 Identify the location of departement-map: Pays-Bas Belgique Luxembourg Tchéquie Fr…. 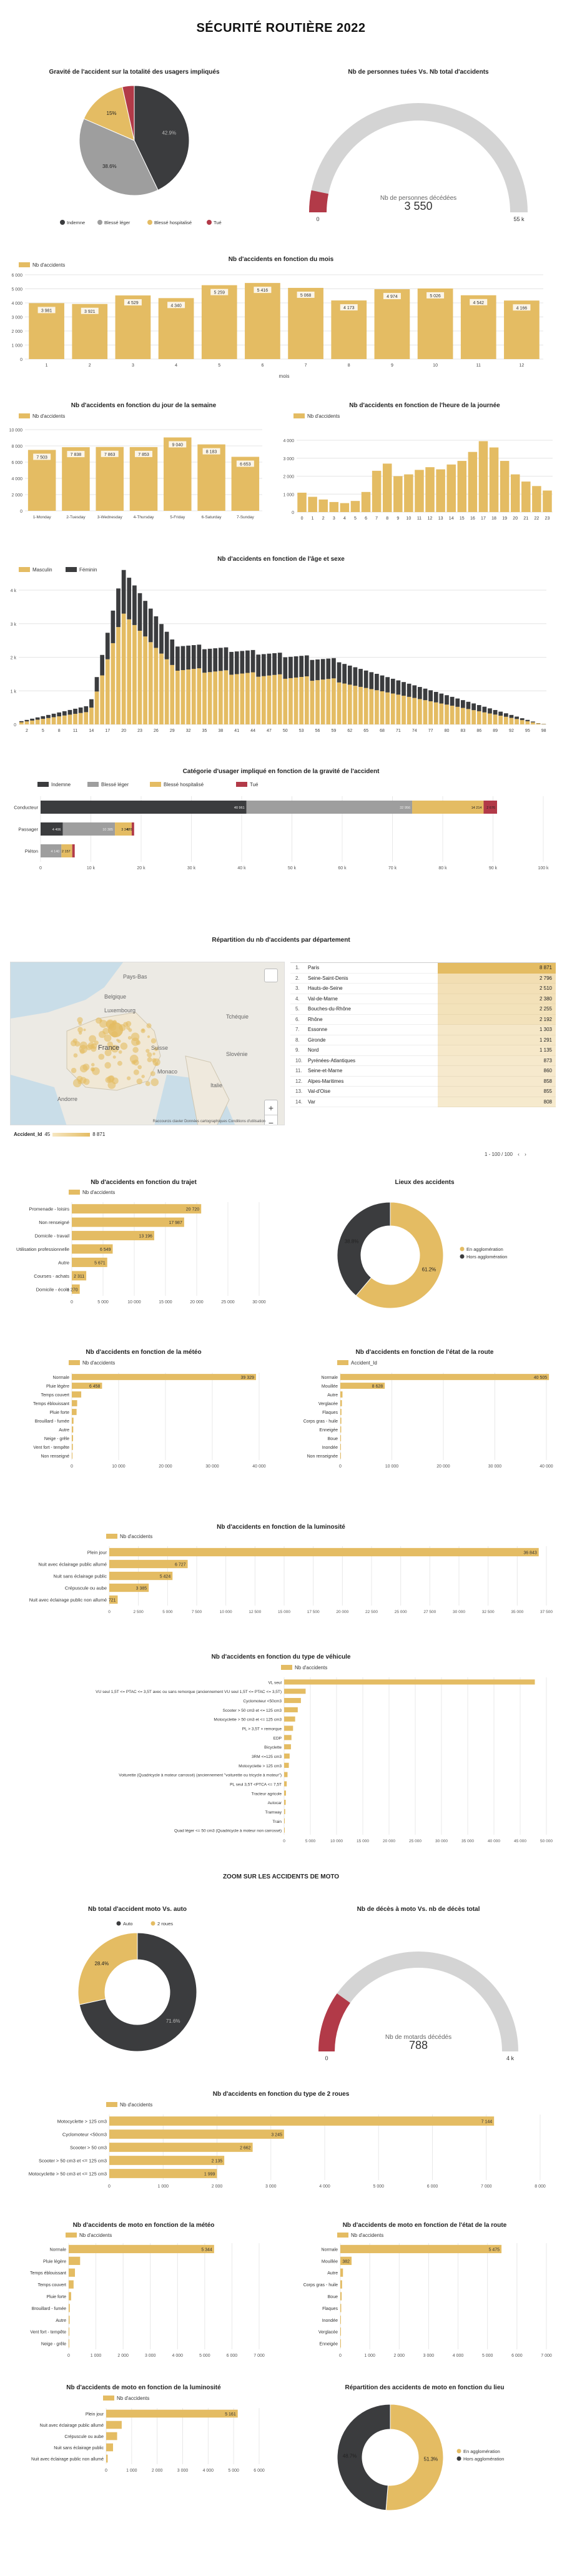
(147, 1044).